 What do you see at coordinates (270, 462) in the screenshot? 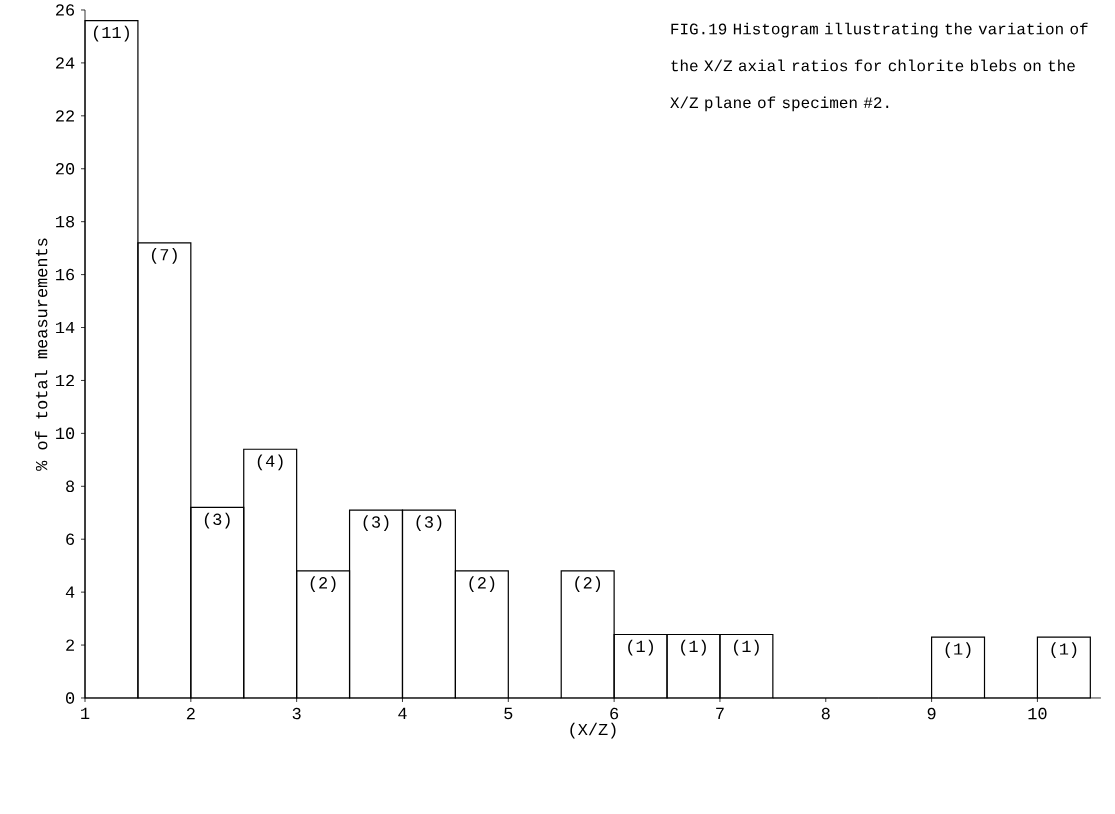
I see `annotation: (4)` at bounding box center [270, 462].